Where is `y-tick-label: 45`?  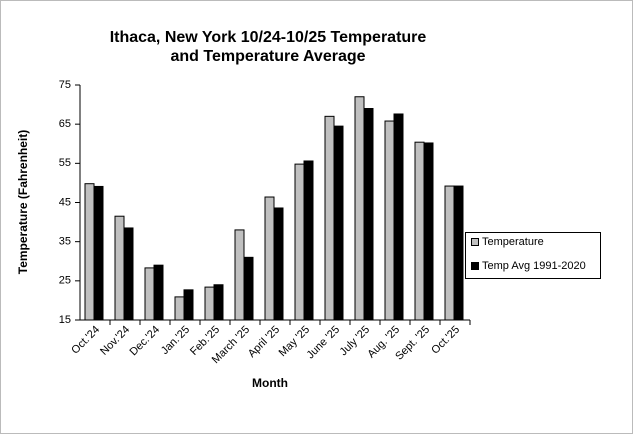
y-tick-label: 45 is located at coordinates (65, 202).